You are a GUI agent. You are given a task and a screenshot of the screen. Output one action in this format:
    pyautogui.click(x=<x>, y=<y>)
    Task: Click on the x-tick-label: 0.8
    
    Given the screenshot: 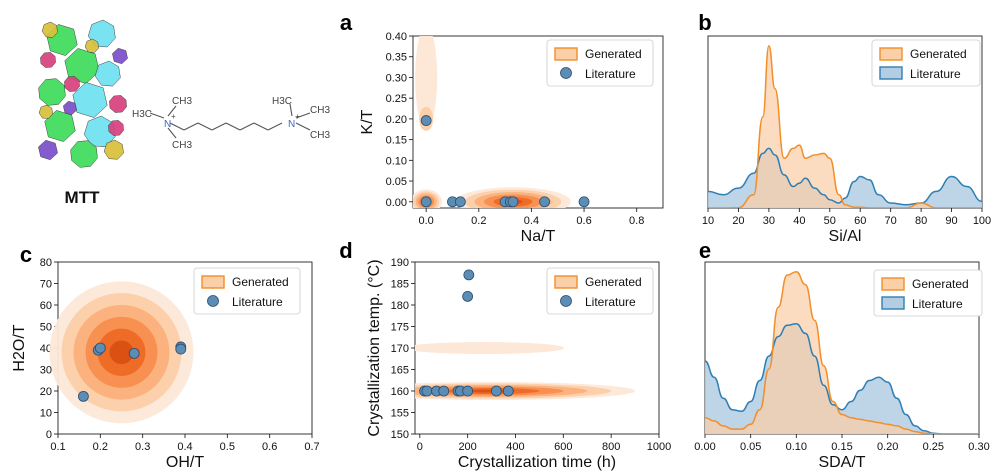 What is the action you would take?
    pyautogui.click(x=636, y=221)
    